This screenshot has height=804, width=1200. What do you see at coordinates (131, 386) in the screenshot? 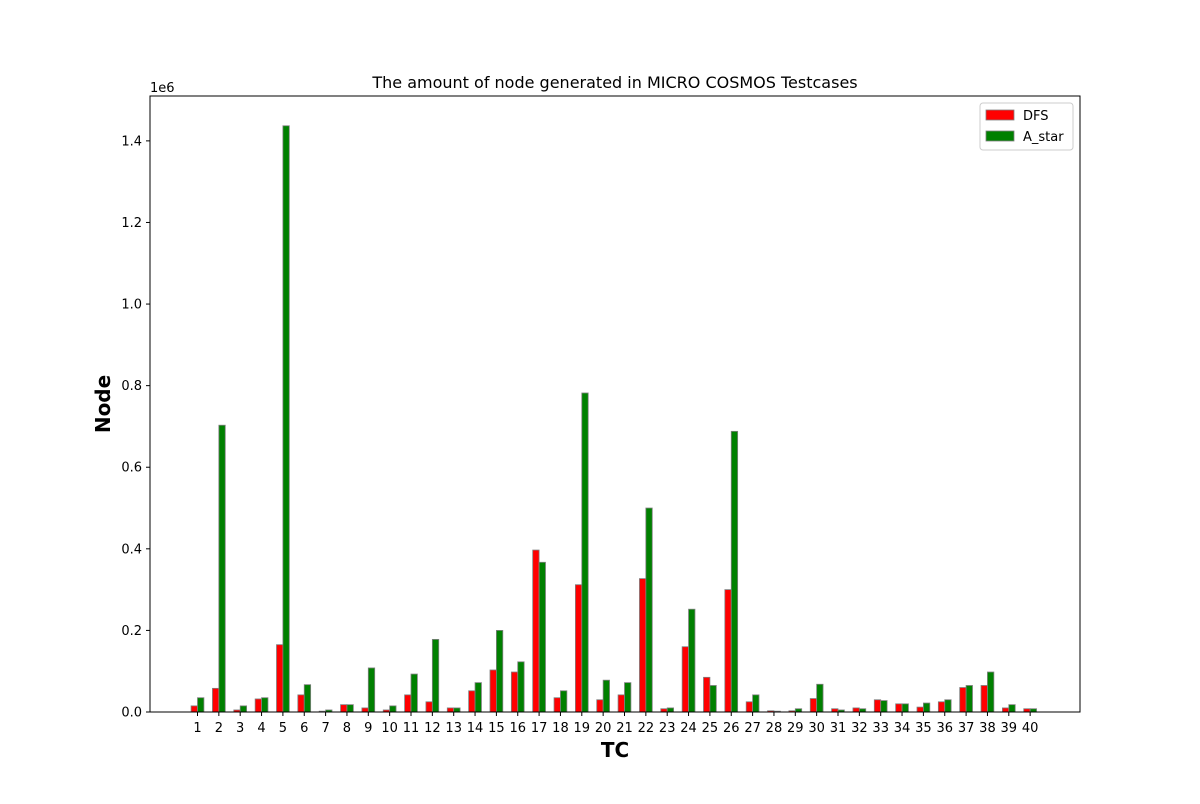
I see `y-tick-label: 0.8` at bounding box center [131, 386].